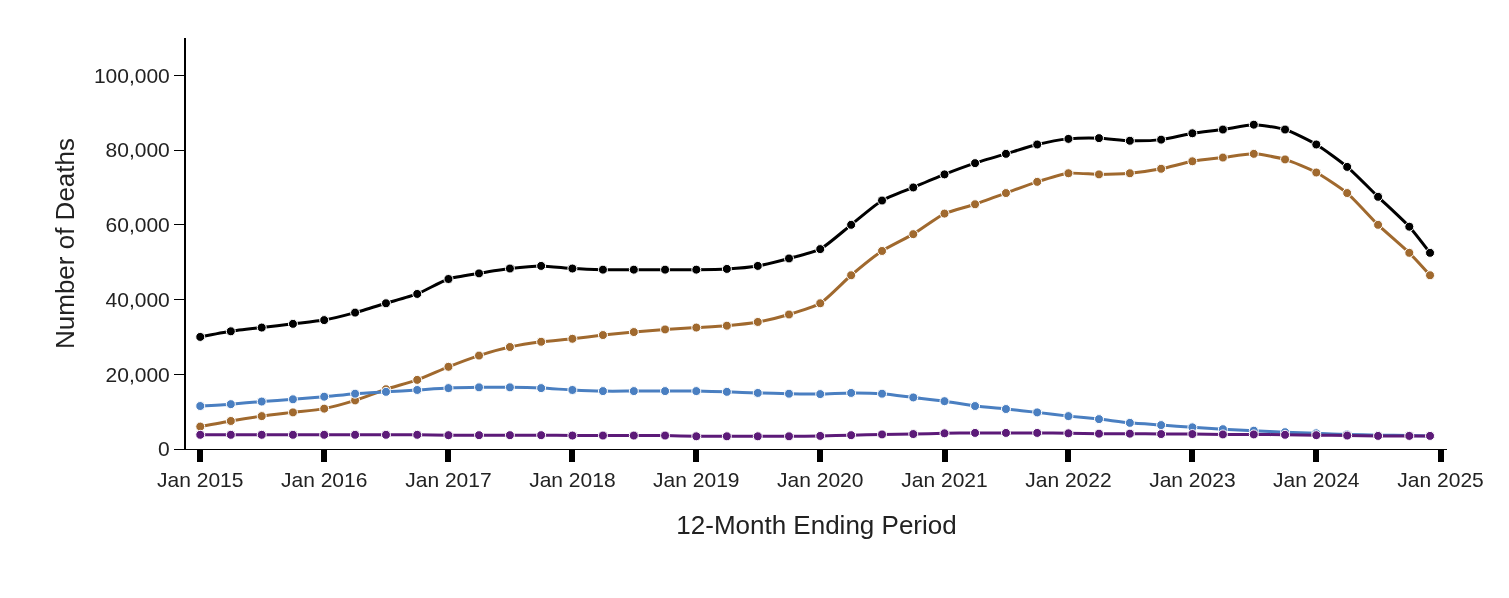 The width and height of the screenshot is (1509, 598). Describe the element at coordinates (1440, 480) in the screenshot. I see `x-tick-label: Jan 2025` at that location.